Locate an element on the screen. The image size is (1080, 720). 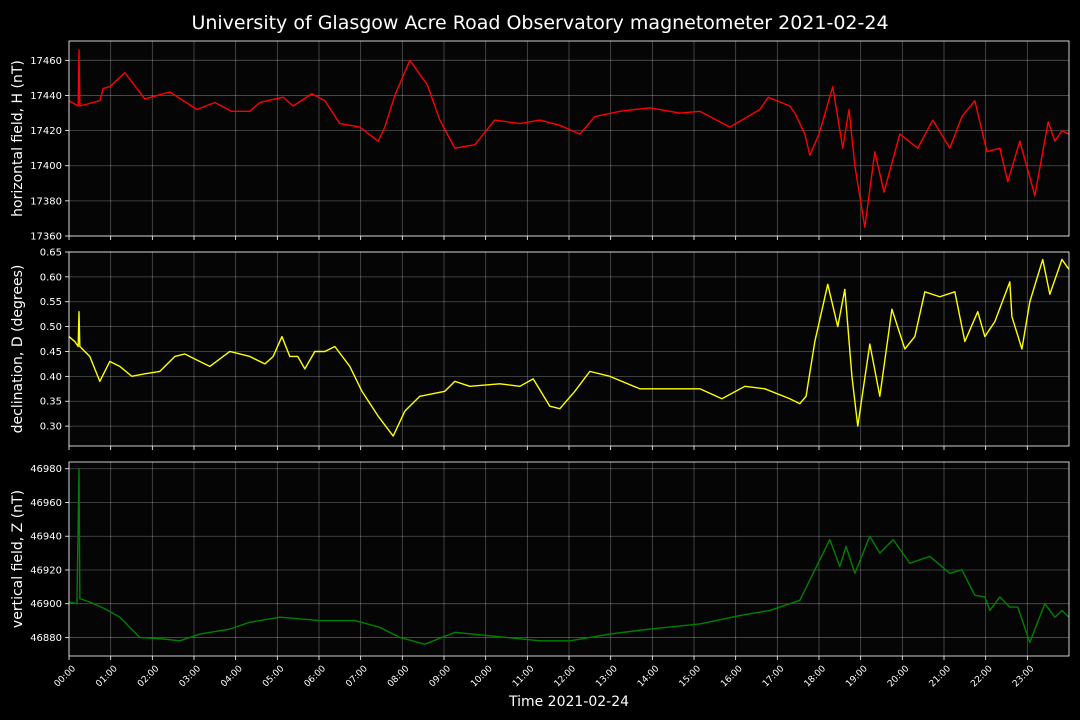
y-tick-label: 0.60 is located at coordinates (51, 277).